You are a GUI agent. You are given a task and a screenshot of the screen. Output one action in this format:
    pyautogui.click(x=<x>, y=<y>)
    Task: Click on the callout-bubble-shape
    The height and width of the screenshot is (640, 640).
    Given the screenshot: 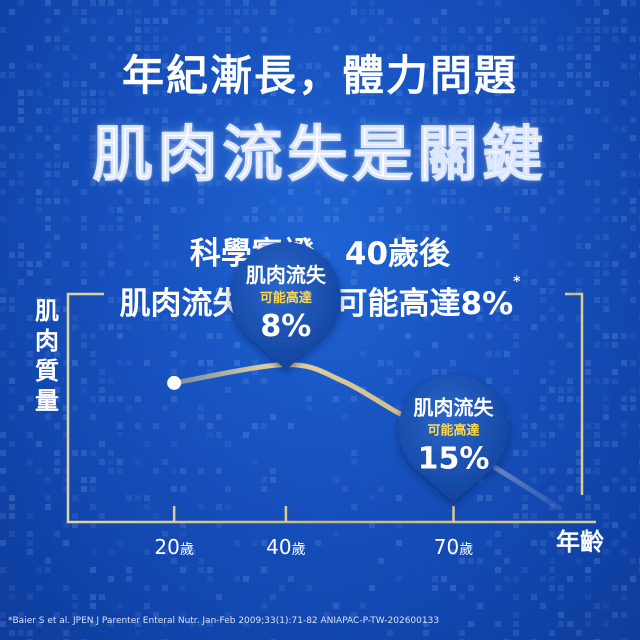 What is the action you would take?
    pyautogui.click(x=285, y=306)
    